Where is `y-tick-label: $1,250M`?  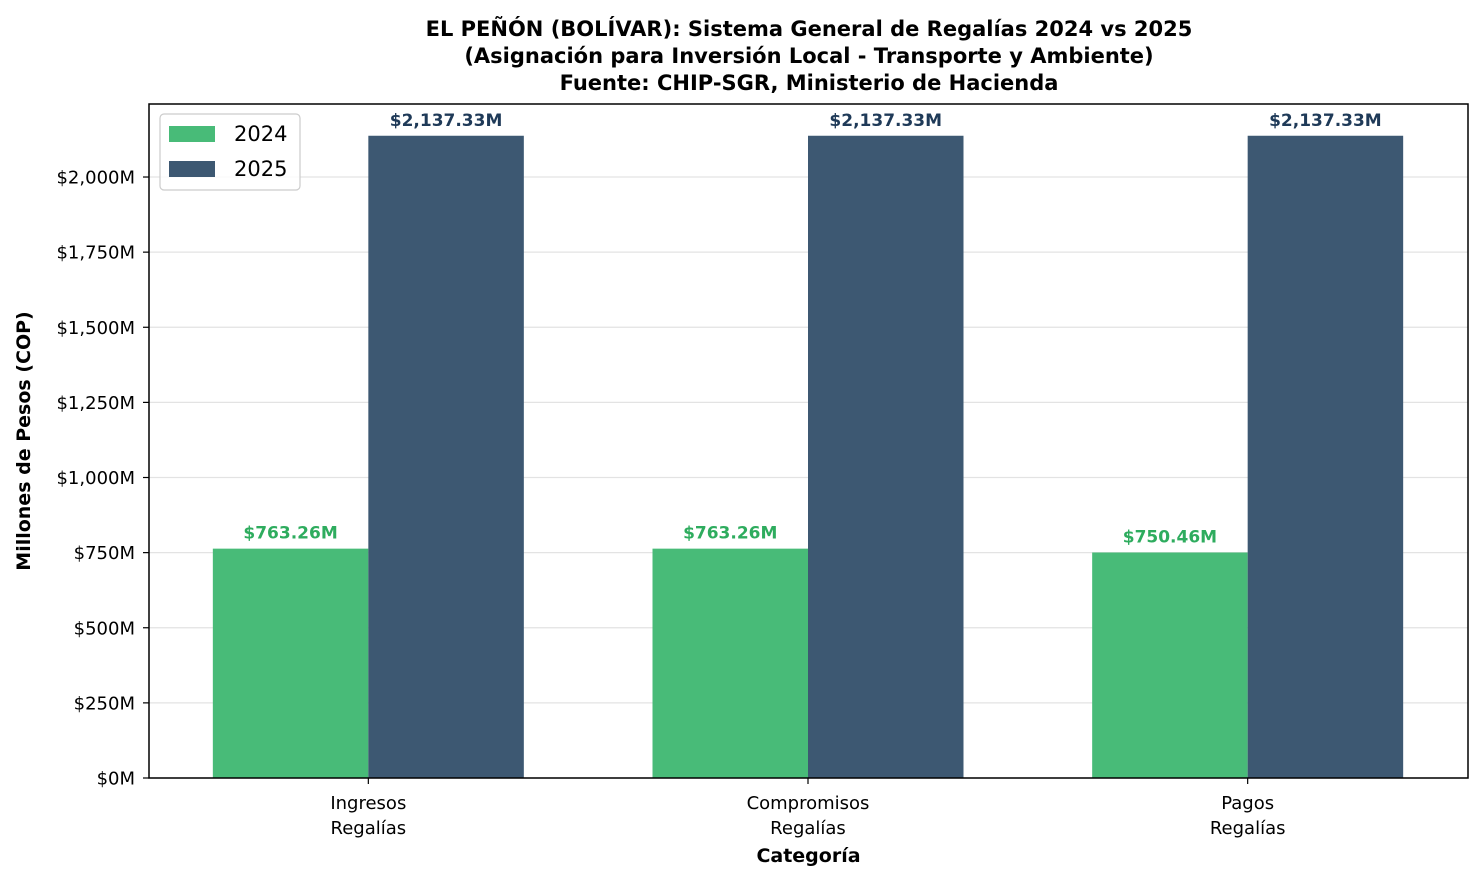 y-tick-label: $1,250M is located at coordinates (95, 403).